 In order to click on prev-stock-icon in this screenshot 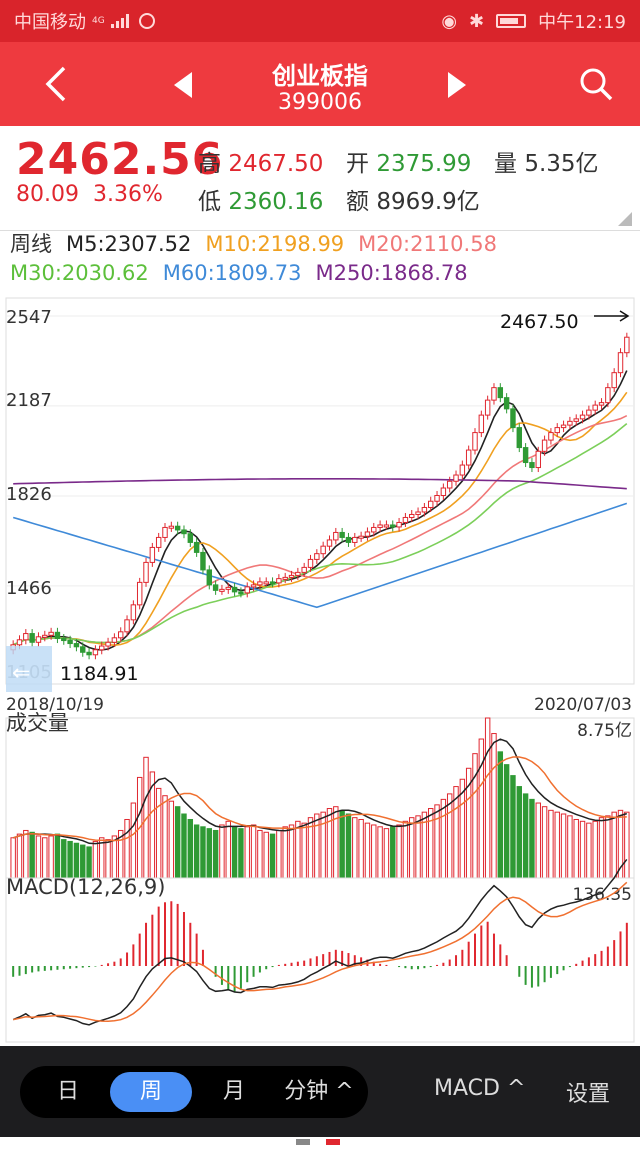, I will do `click(183, 85)`.